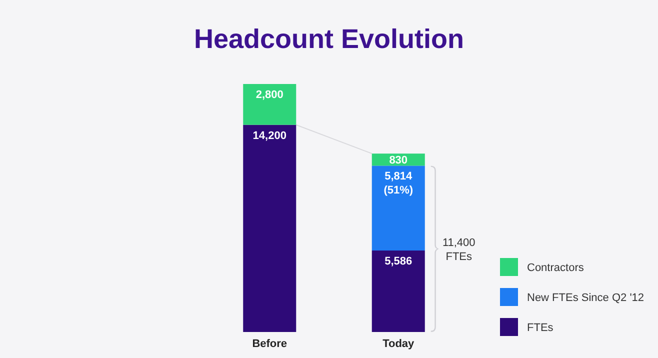 Image resolution: width=658 pixels, height=358 pixels. I want to click on chart-title: Headcount Evolution, so click(329, 39).